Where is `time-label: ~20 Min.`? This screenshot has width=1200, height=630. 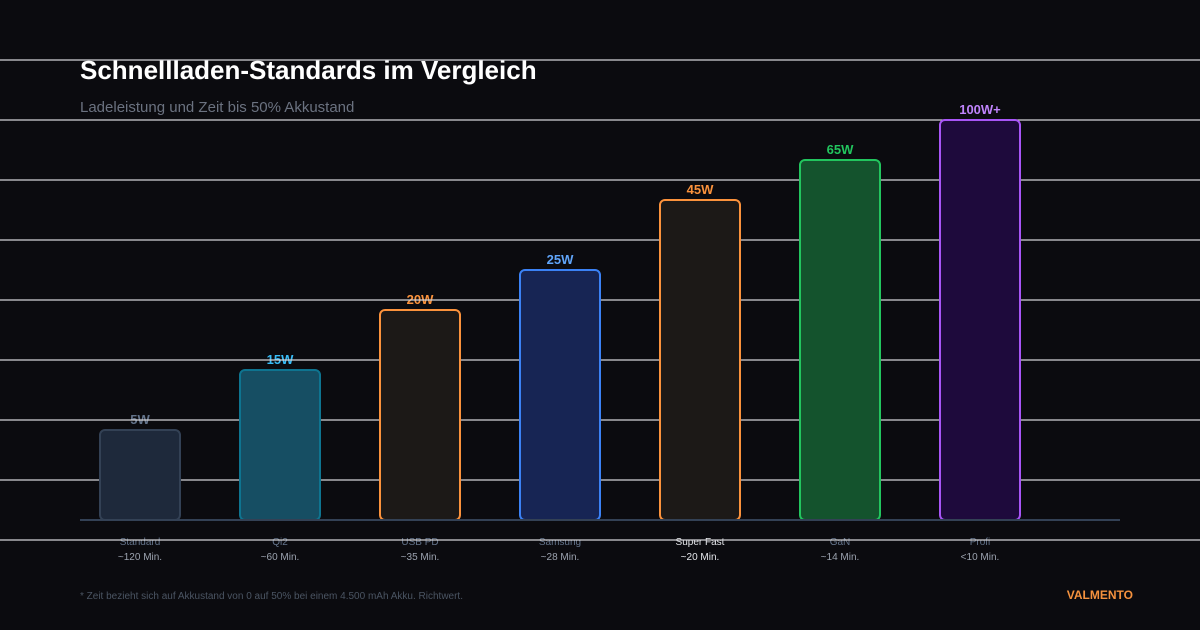
time-label: ~20 Min. is located at coordinates (700, 557).